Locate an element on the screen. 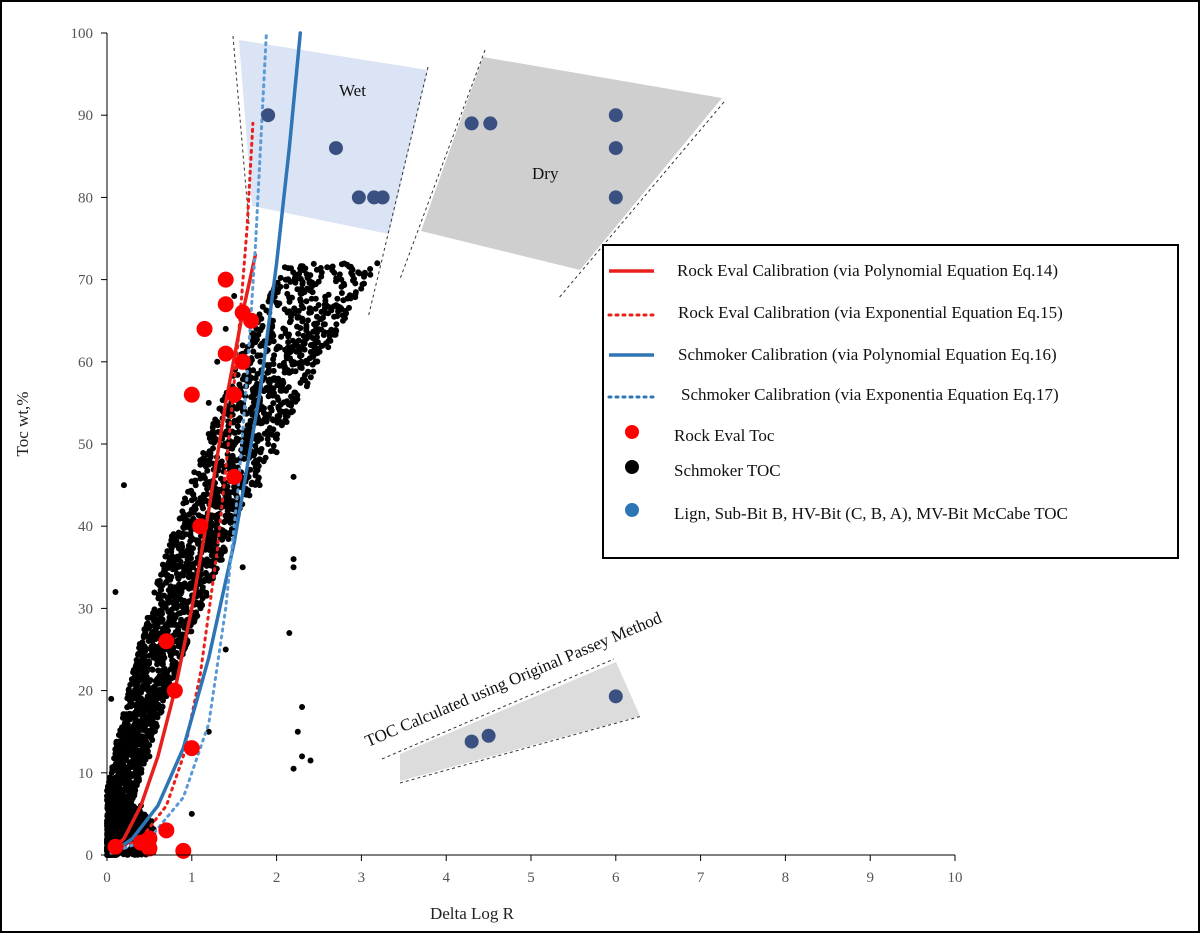 Image resolution: width=1200 pixels, height=933 pixels. wet-boundary-right is located at coordinates (398, 192).